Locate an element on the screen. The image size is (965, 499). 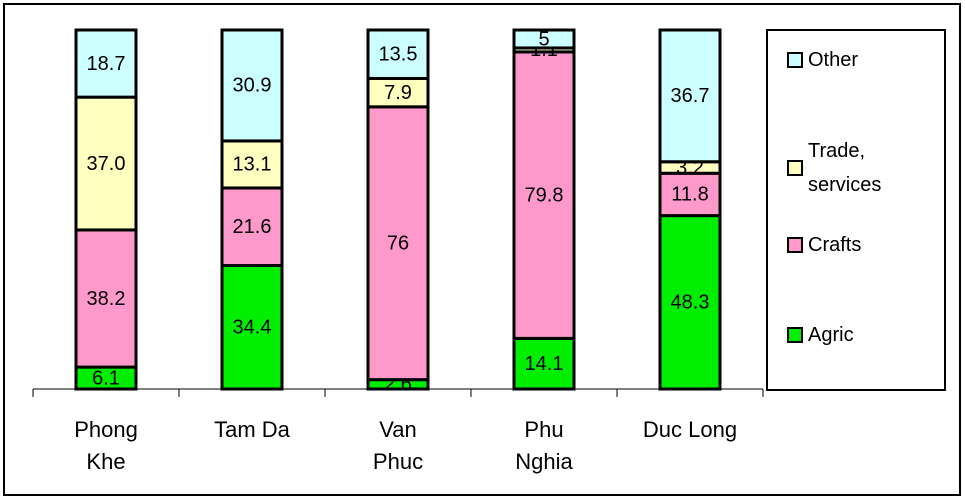
x-tick-label: Duc Long is located at coordinates (690, 429).